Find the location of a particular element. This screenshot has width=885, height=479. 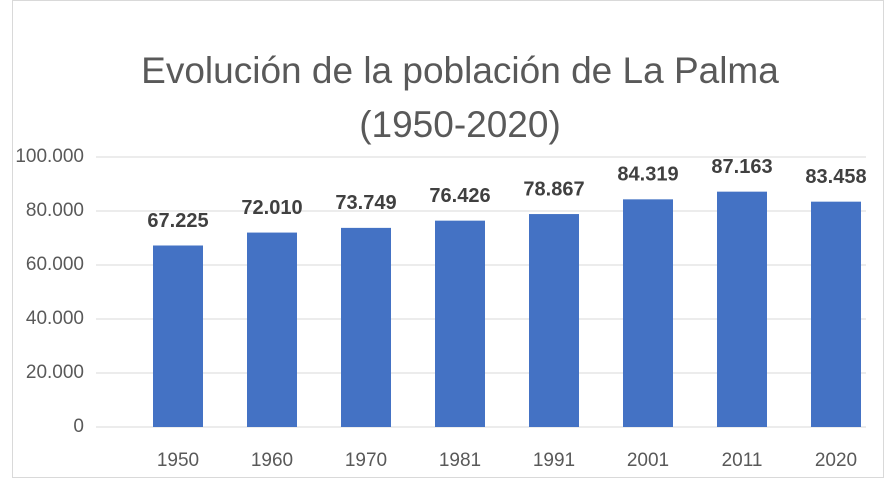

data-label: 67.225 is located at coordinates (177, 221).